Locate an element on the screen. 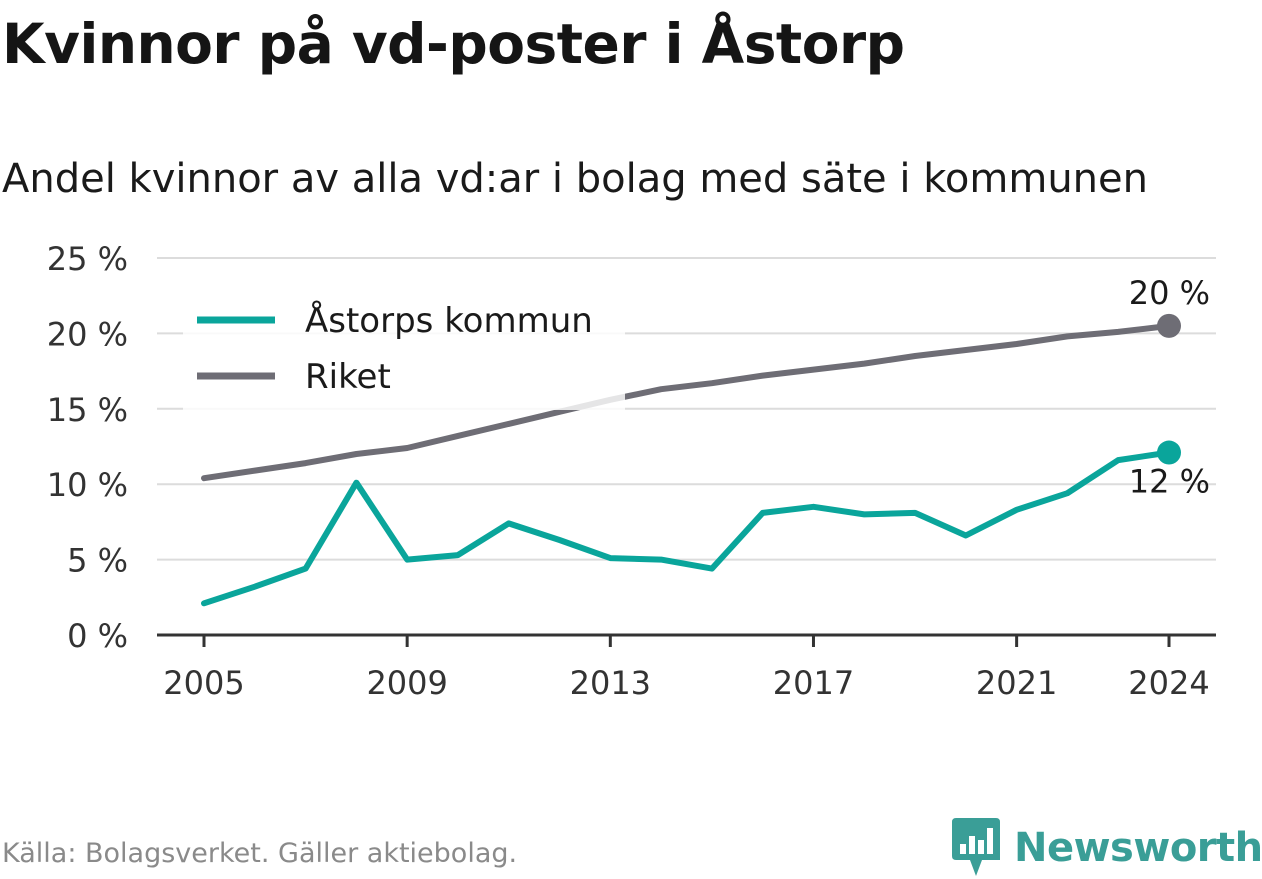  legend-label: Riket is located at coordinates (348, 377).